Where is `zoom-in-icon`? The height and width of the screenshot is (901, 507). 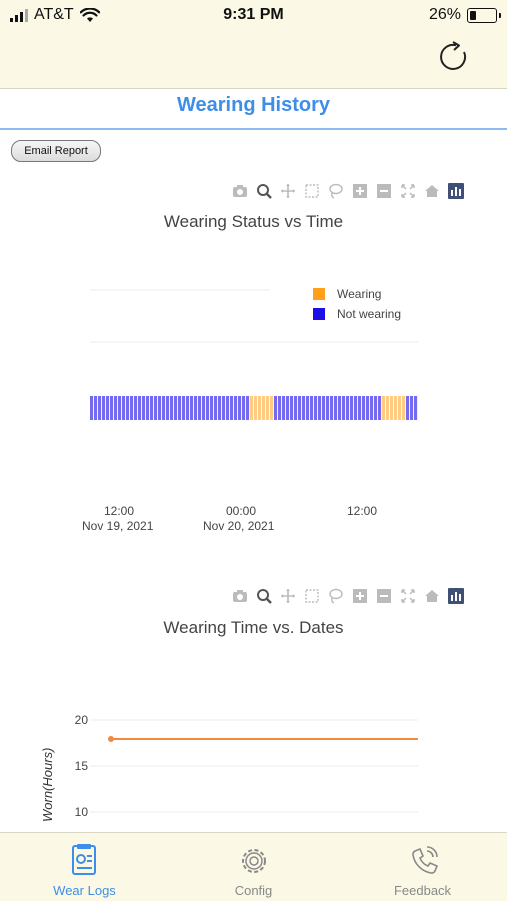 zoom-in-icon is located at coordinates (360, 191).